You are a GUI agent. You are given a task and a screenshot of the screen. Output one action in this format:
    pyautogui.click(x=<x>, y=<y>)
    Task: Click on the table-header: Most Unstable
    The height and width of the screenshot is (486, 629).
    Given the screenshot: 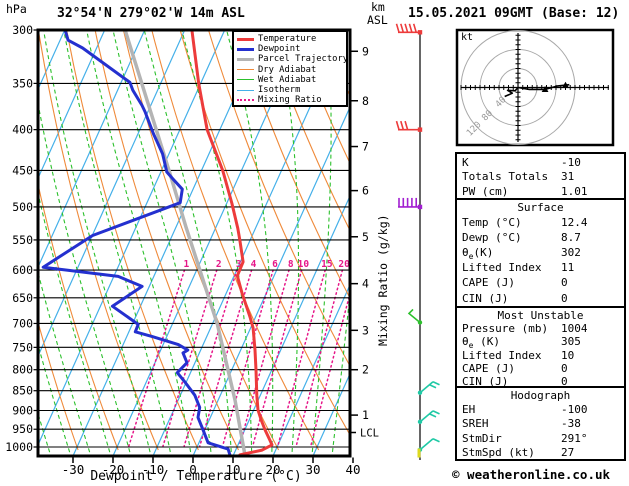 What is the action you would take?
    pyautogui.click(x=540, y=315)
    